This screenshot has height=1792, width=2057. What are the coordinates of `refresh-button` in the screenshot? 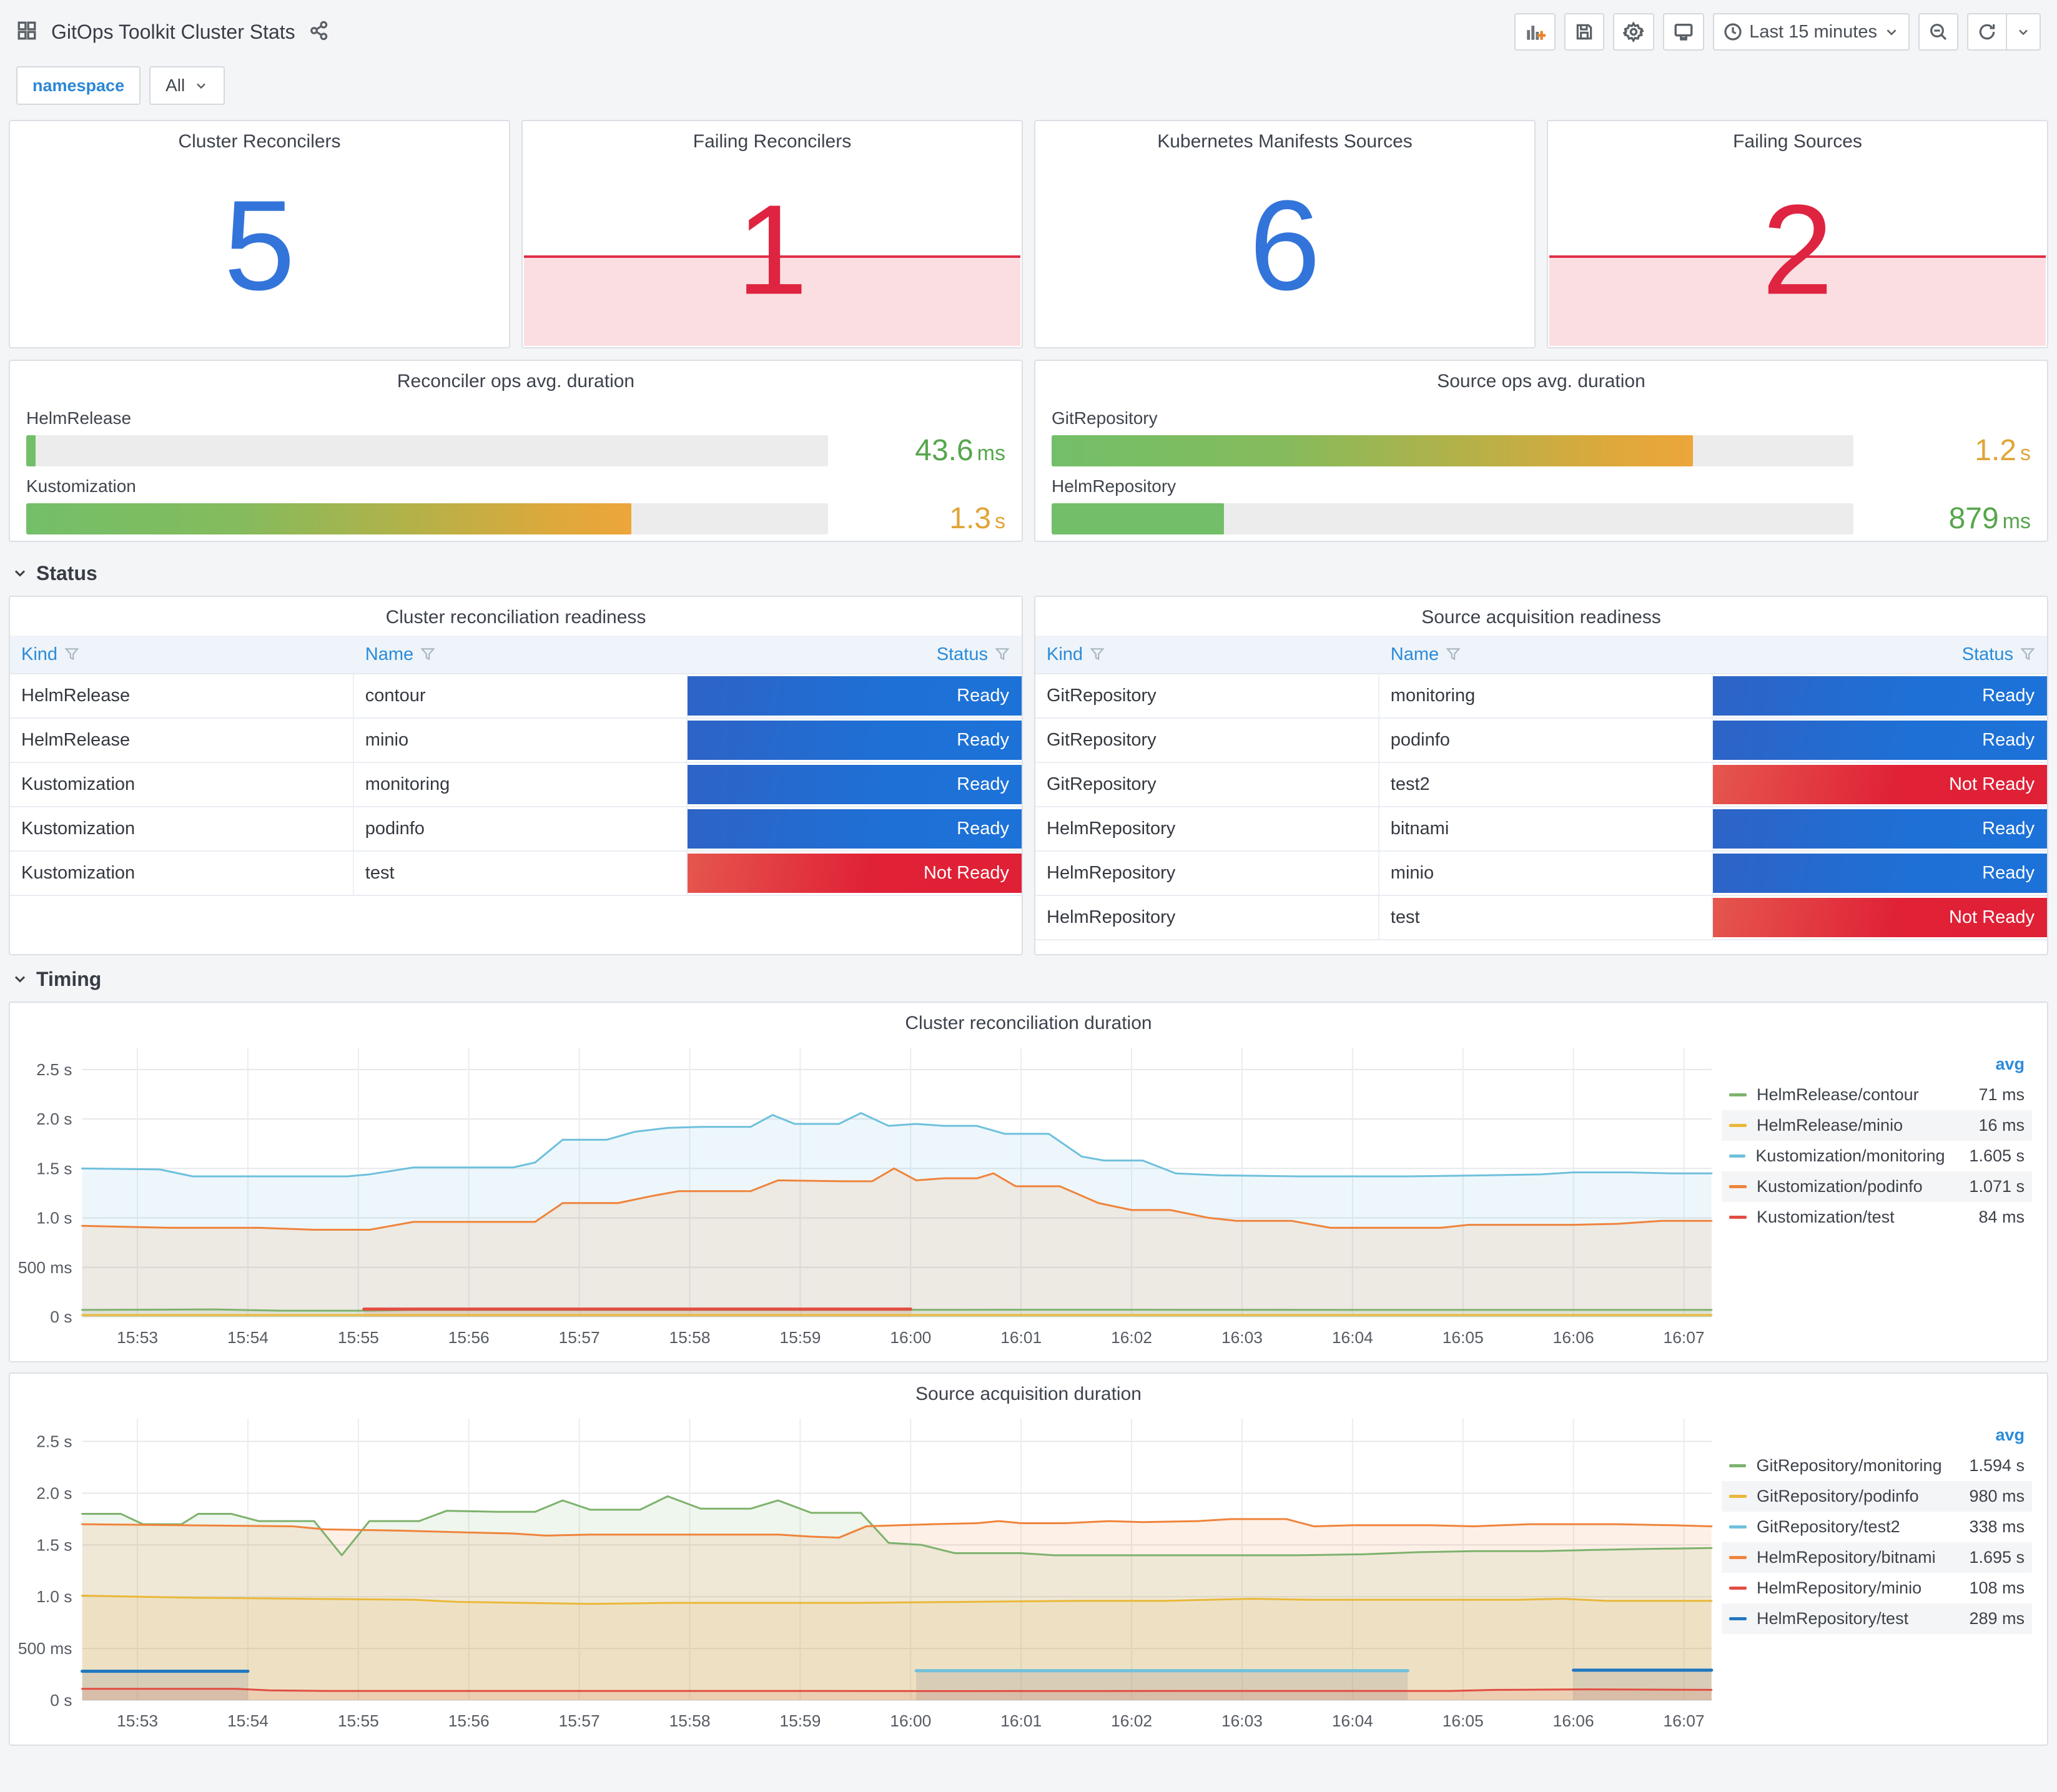 It's located at (1987, 32).